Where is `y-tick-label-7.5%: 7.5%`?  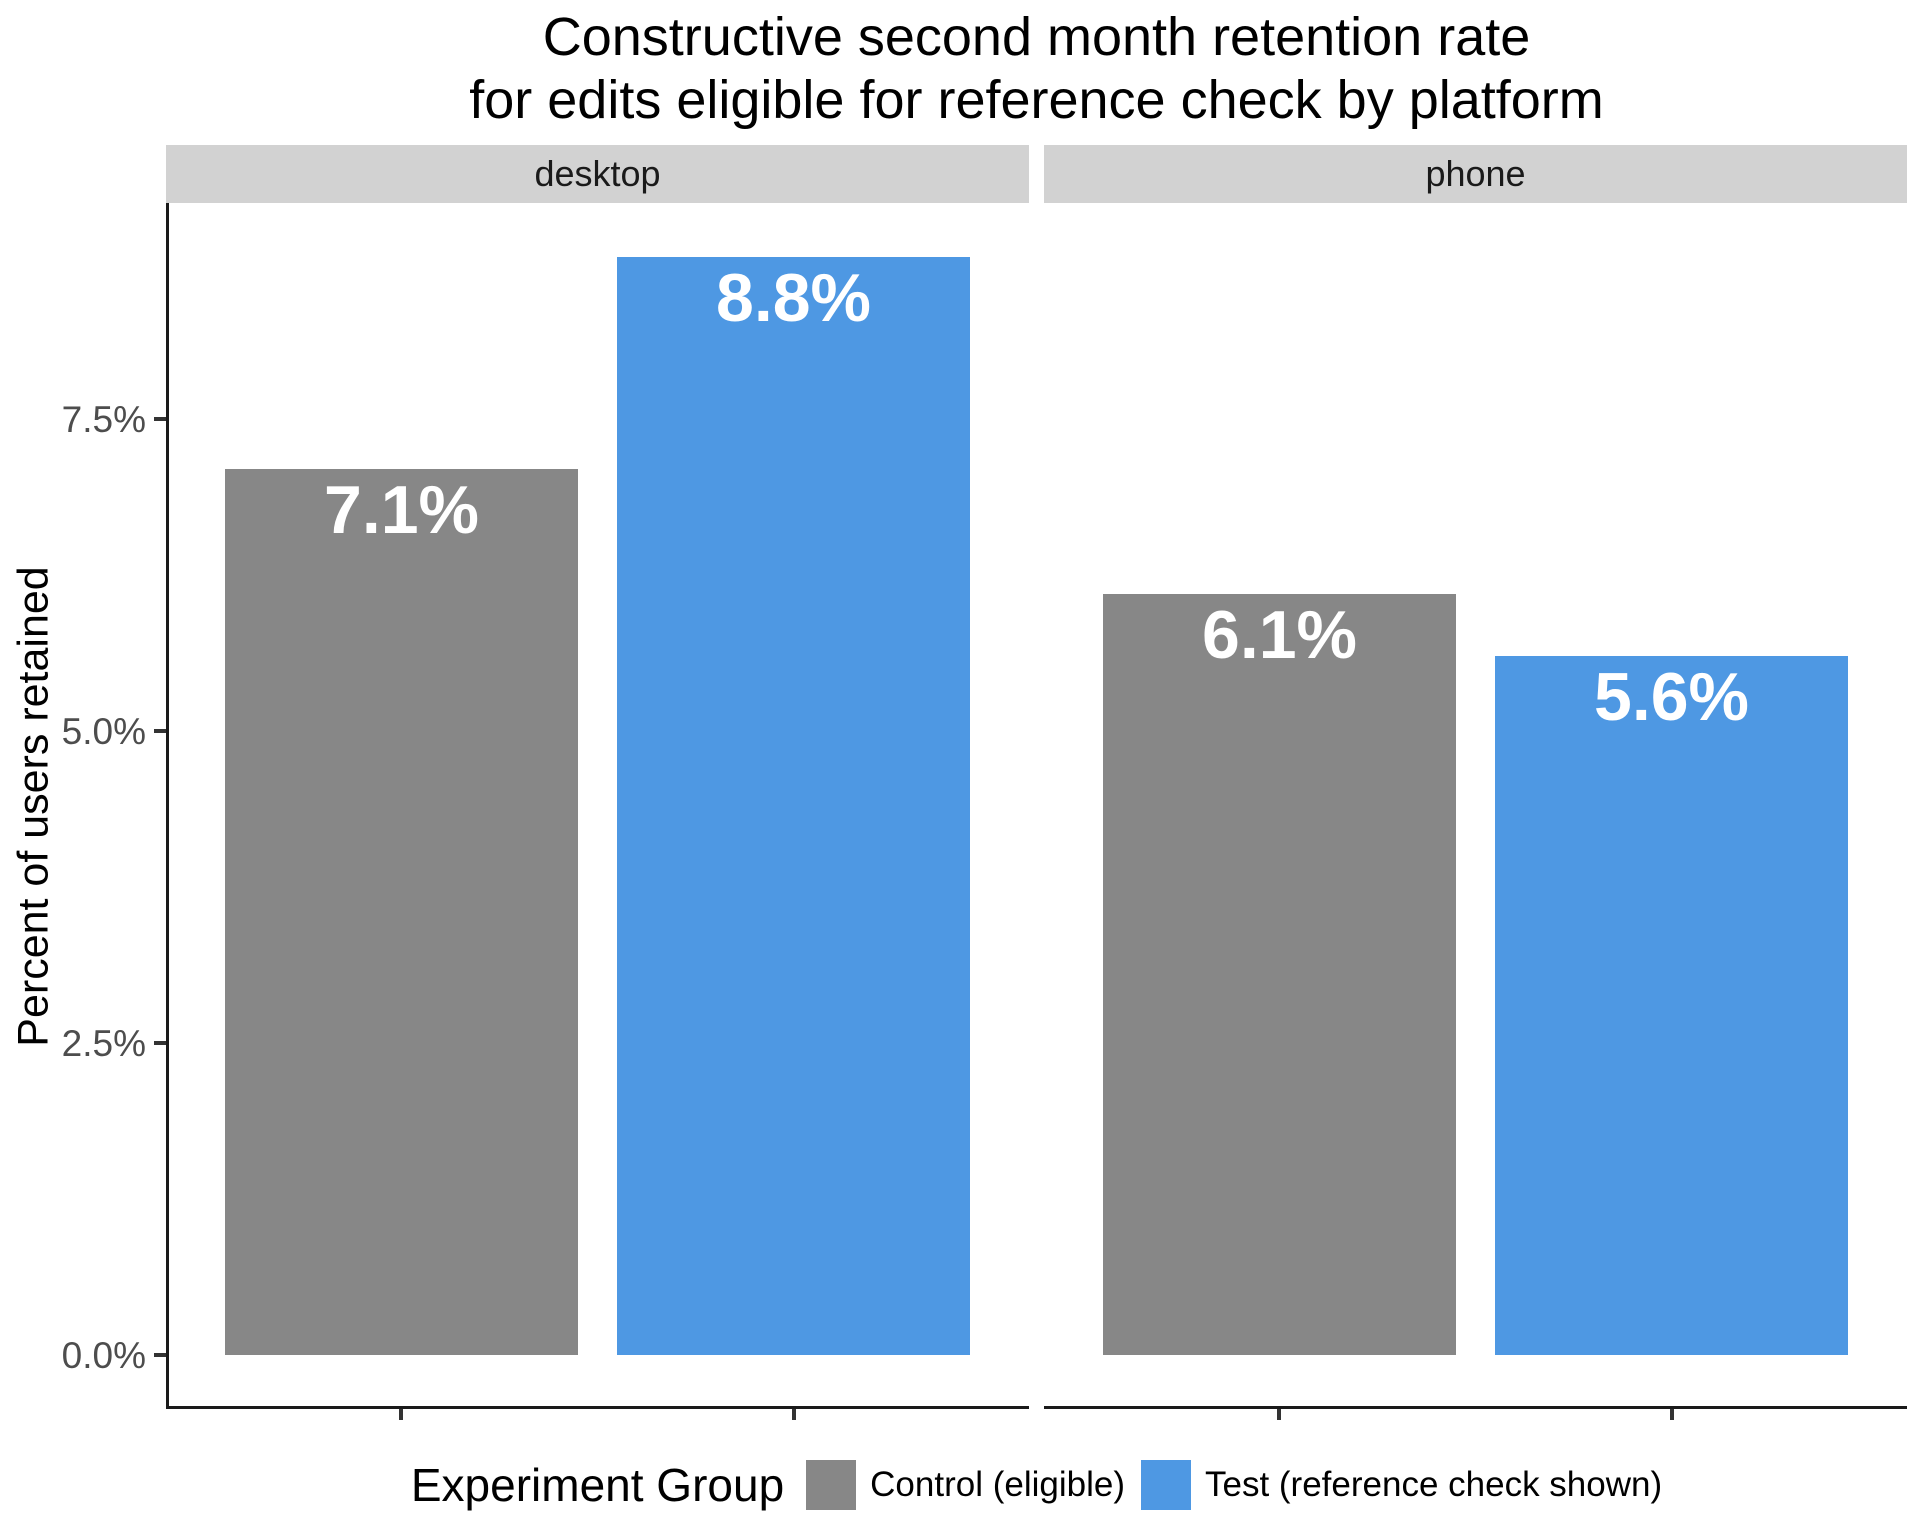
y-tick-label-7.5%: 7.5% is located at coordinates (103, 419).